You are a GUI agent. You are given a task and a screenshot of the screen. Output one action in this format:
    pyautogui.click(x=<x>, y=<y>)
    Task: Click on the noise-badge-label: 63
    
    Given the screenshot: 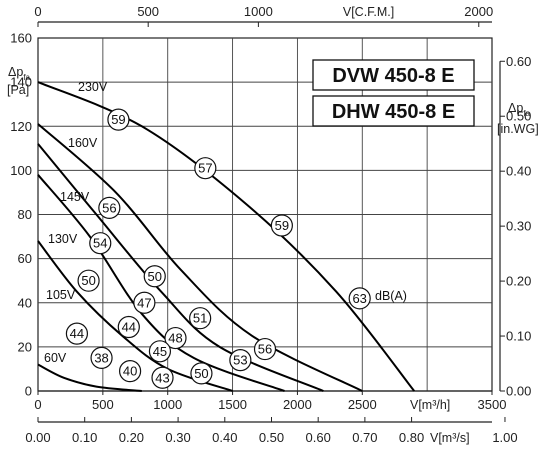 What is the action you would take?
    pyautogui.click(x=359, y=298)
    